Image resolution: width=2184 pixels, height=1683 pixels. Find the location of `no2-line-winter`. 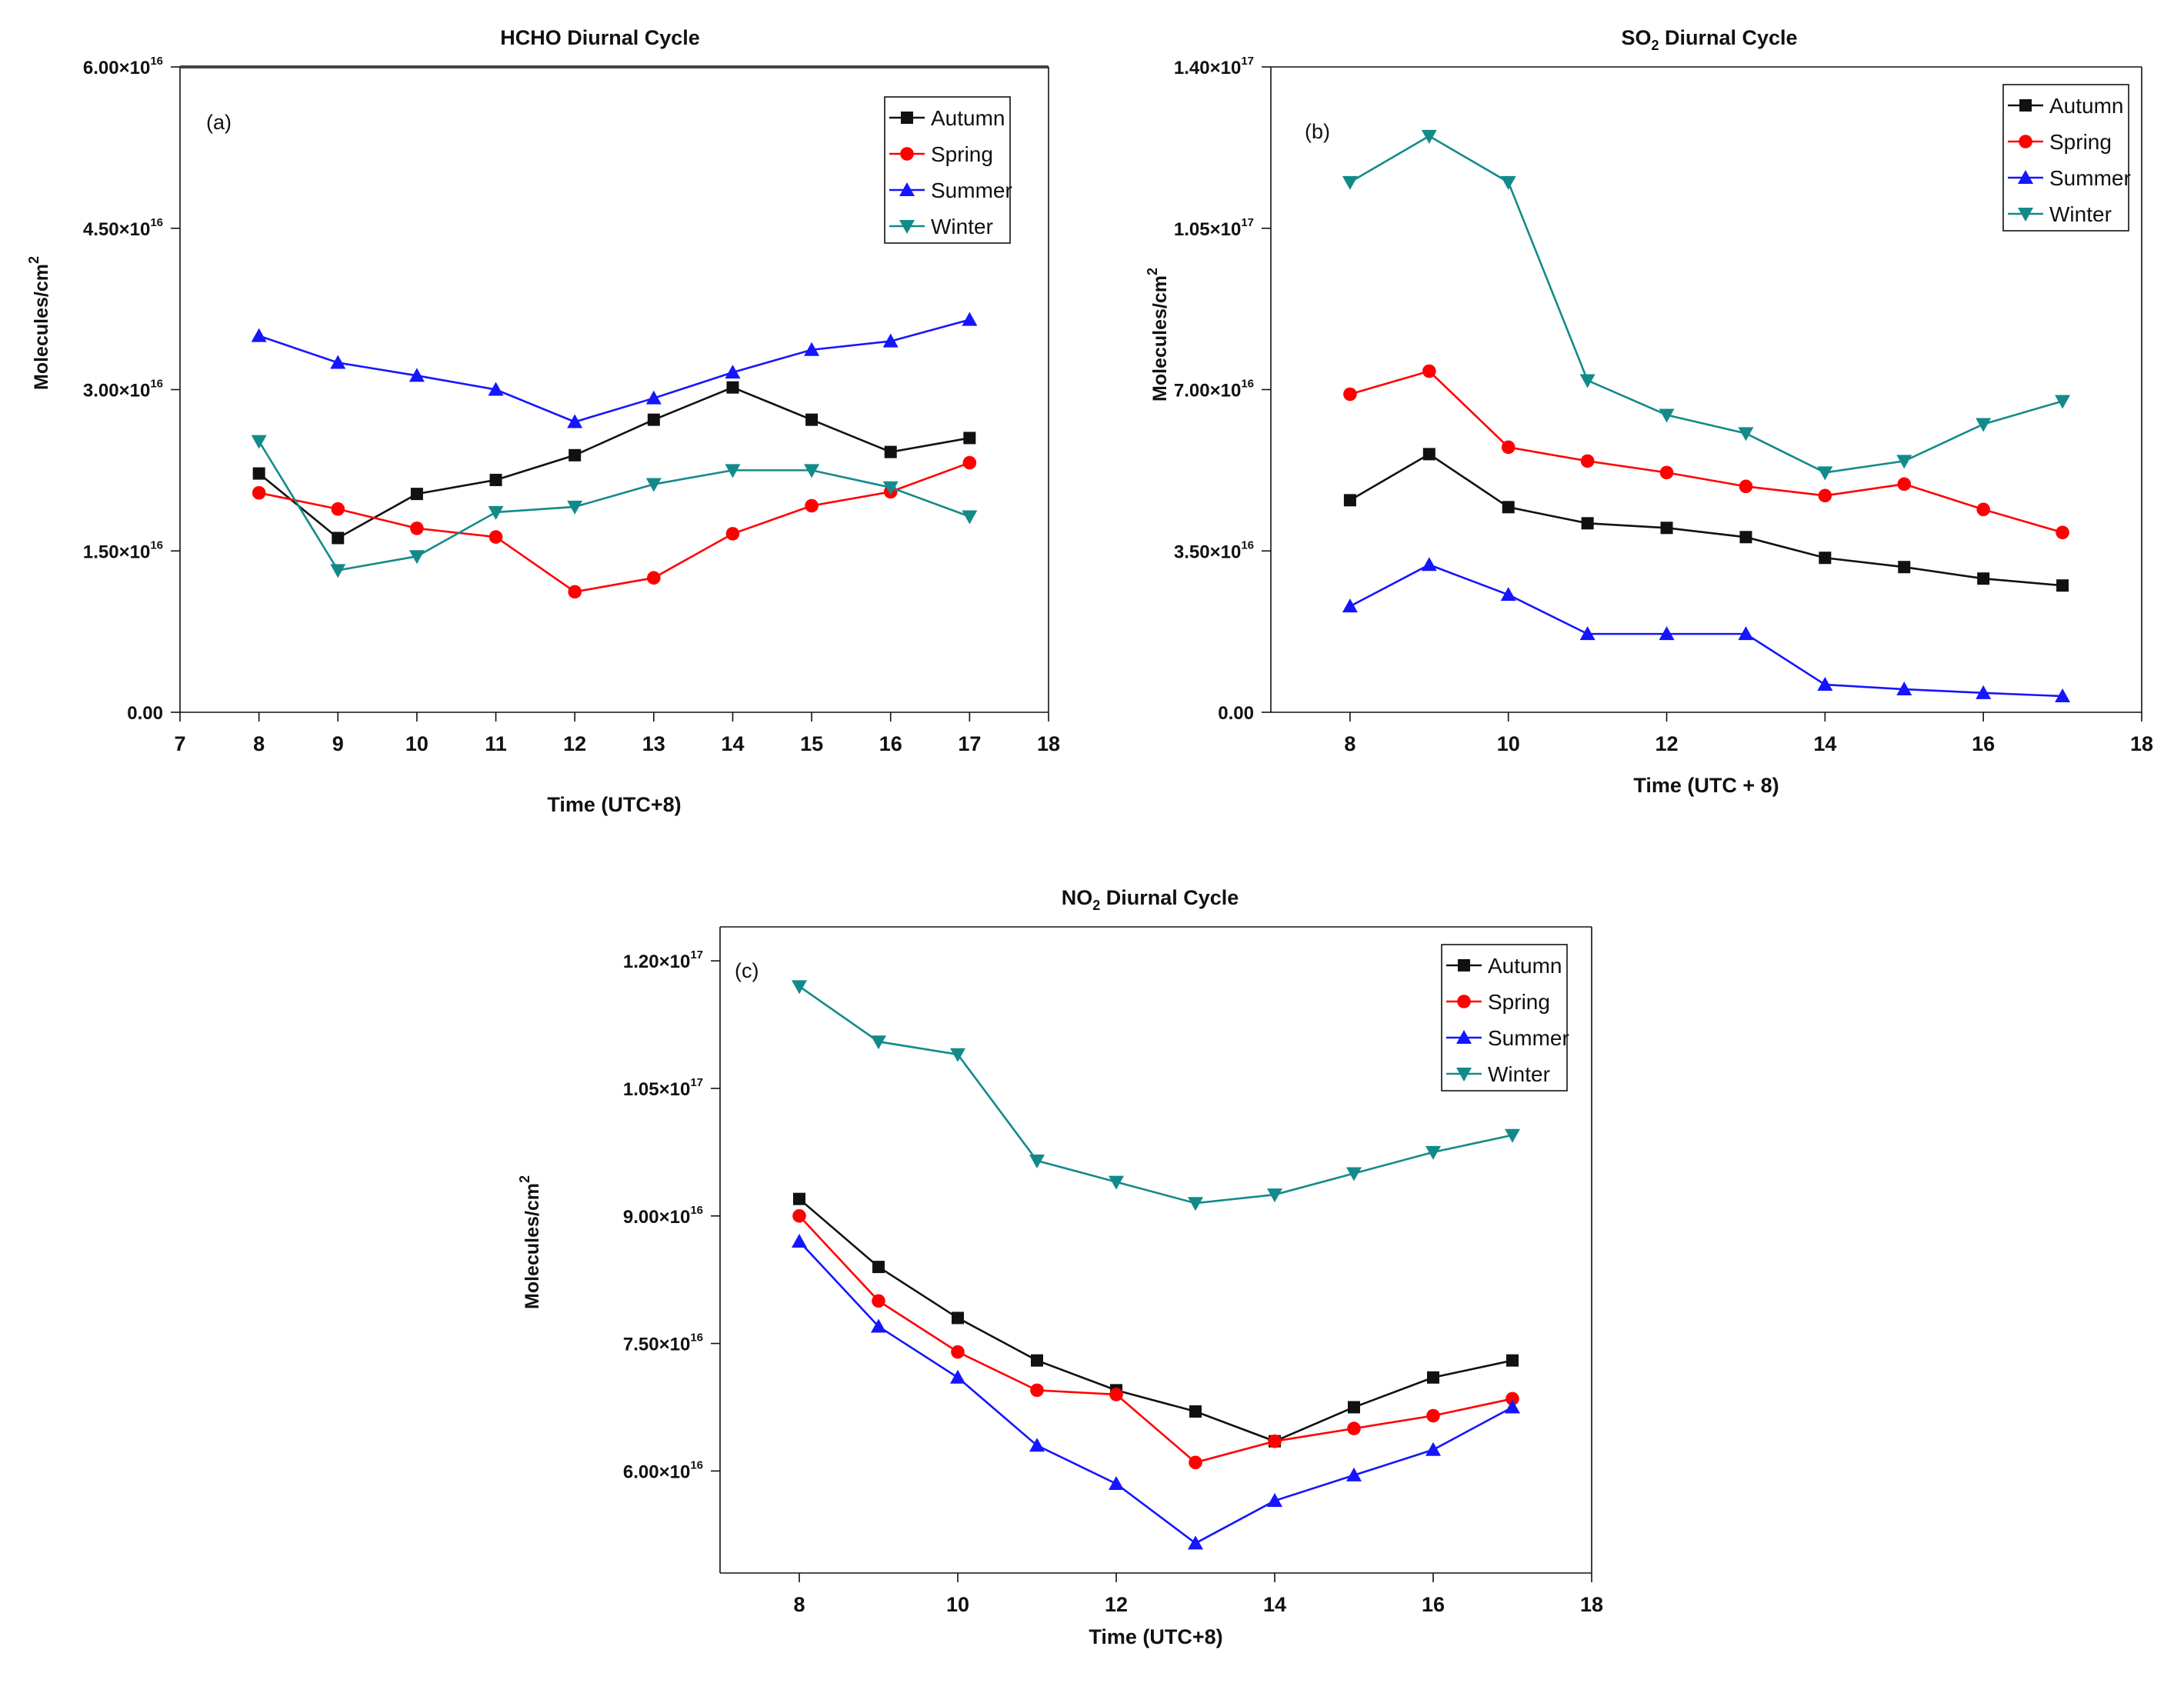

no2-line-winter is located at coordinates (1156, 1095).